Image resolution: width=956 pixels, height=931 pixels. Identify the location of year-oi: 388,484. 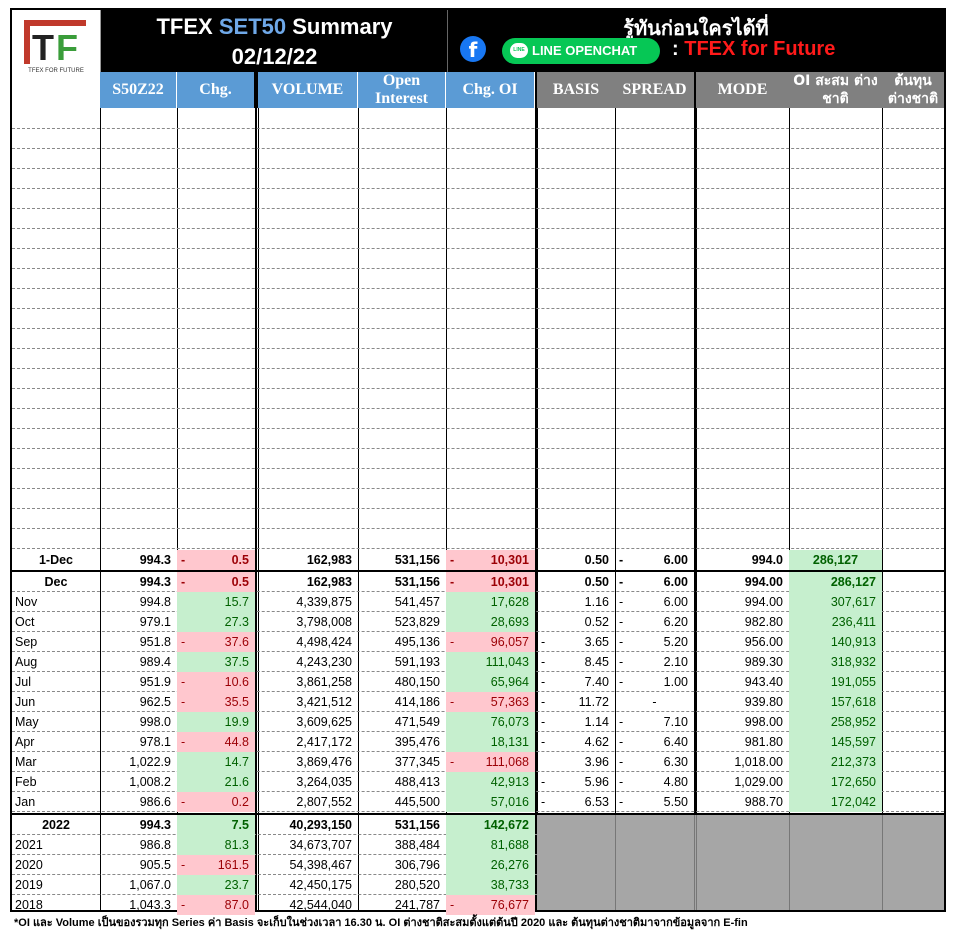
(417, 845).